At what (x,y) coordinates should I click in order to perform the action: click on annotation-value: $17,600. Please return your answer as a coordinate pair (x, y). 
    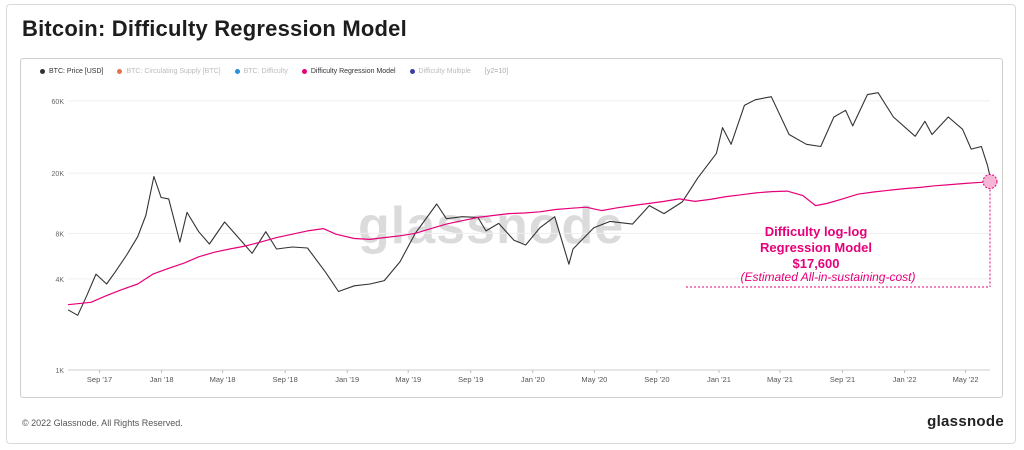
    Looking at the image, I should click on (816, 263).